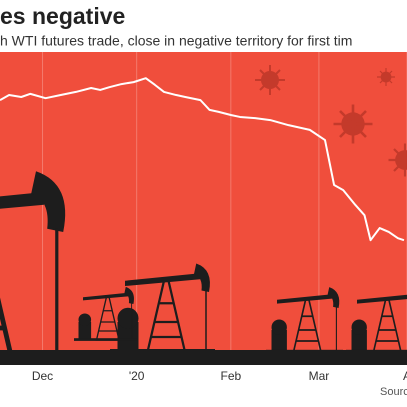 Image resolution: width=407 pixels, height=407 pixels. I want to click on x-tick-label: Dec, so click(42, 376).